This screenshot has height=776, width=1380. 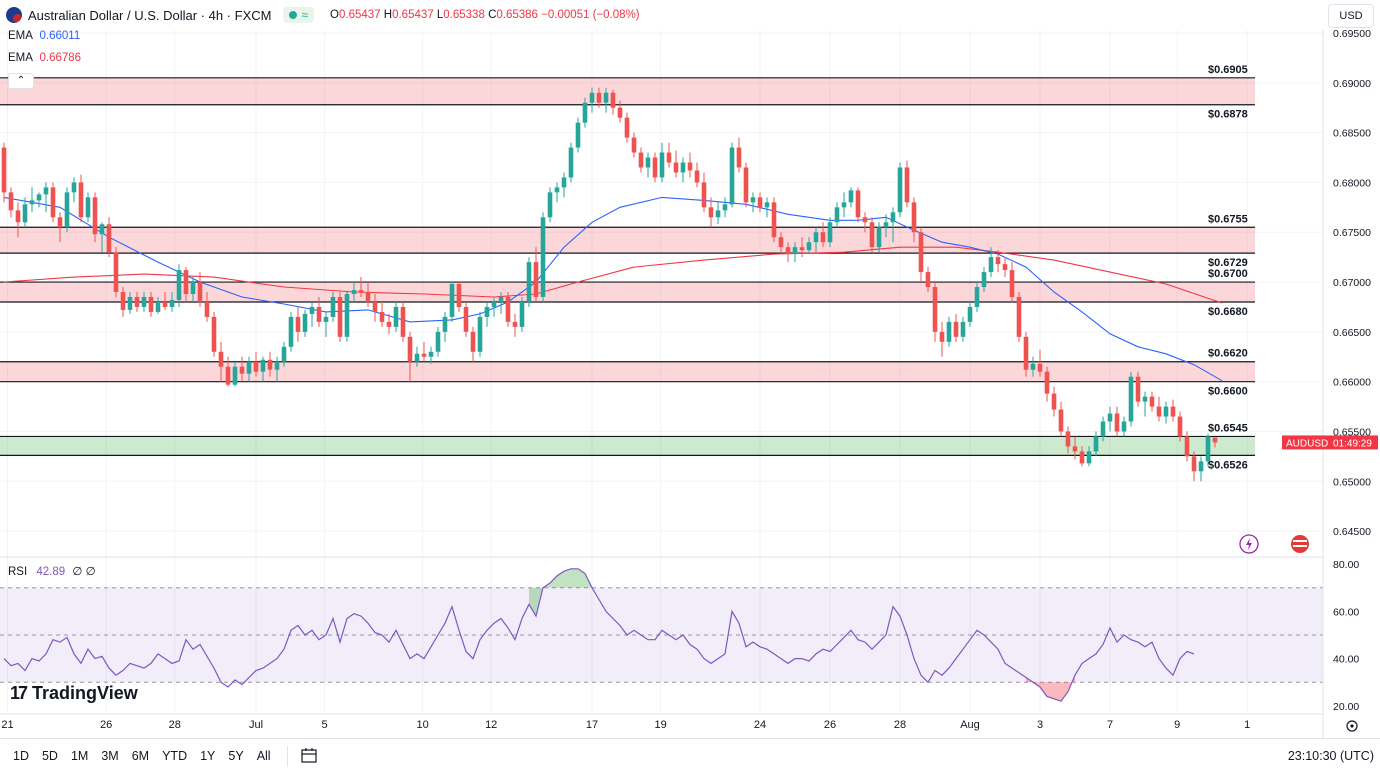 I want to click on ema-slow-legend: EMA 0.66786, so click(x=44, y=58).